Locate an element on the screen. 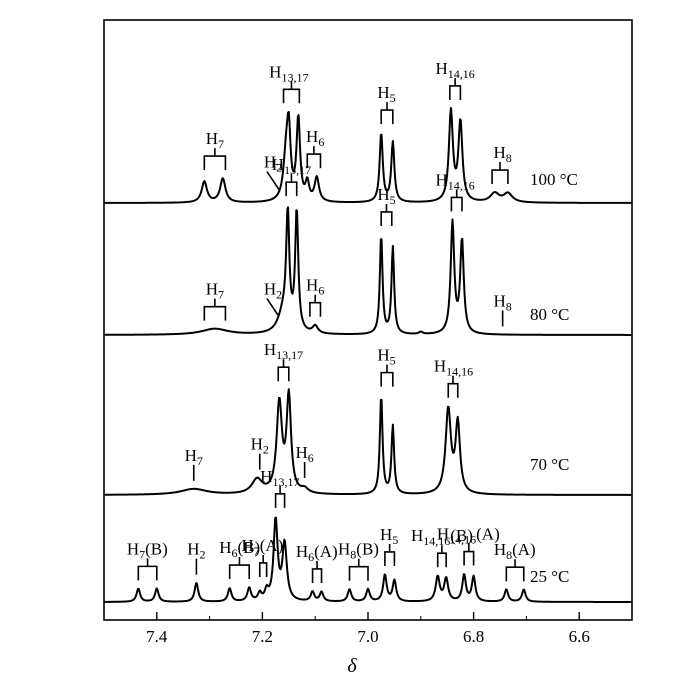 The width and height of the screenshot is (700, 700). peak-label-text: H14,16(A) is located at coordinates (468, 536).